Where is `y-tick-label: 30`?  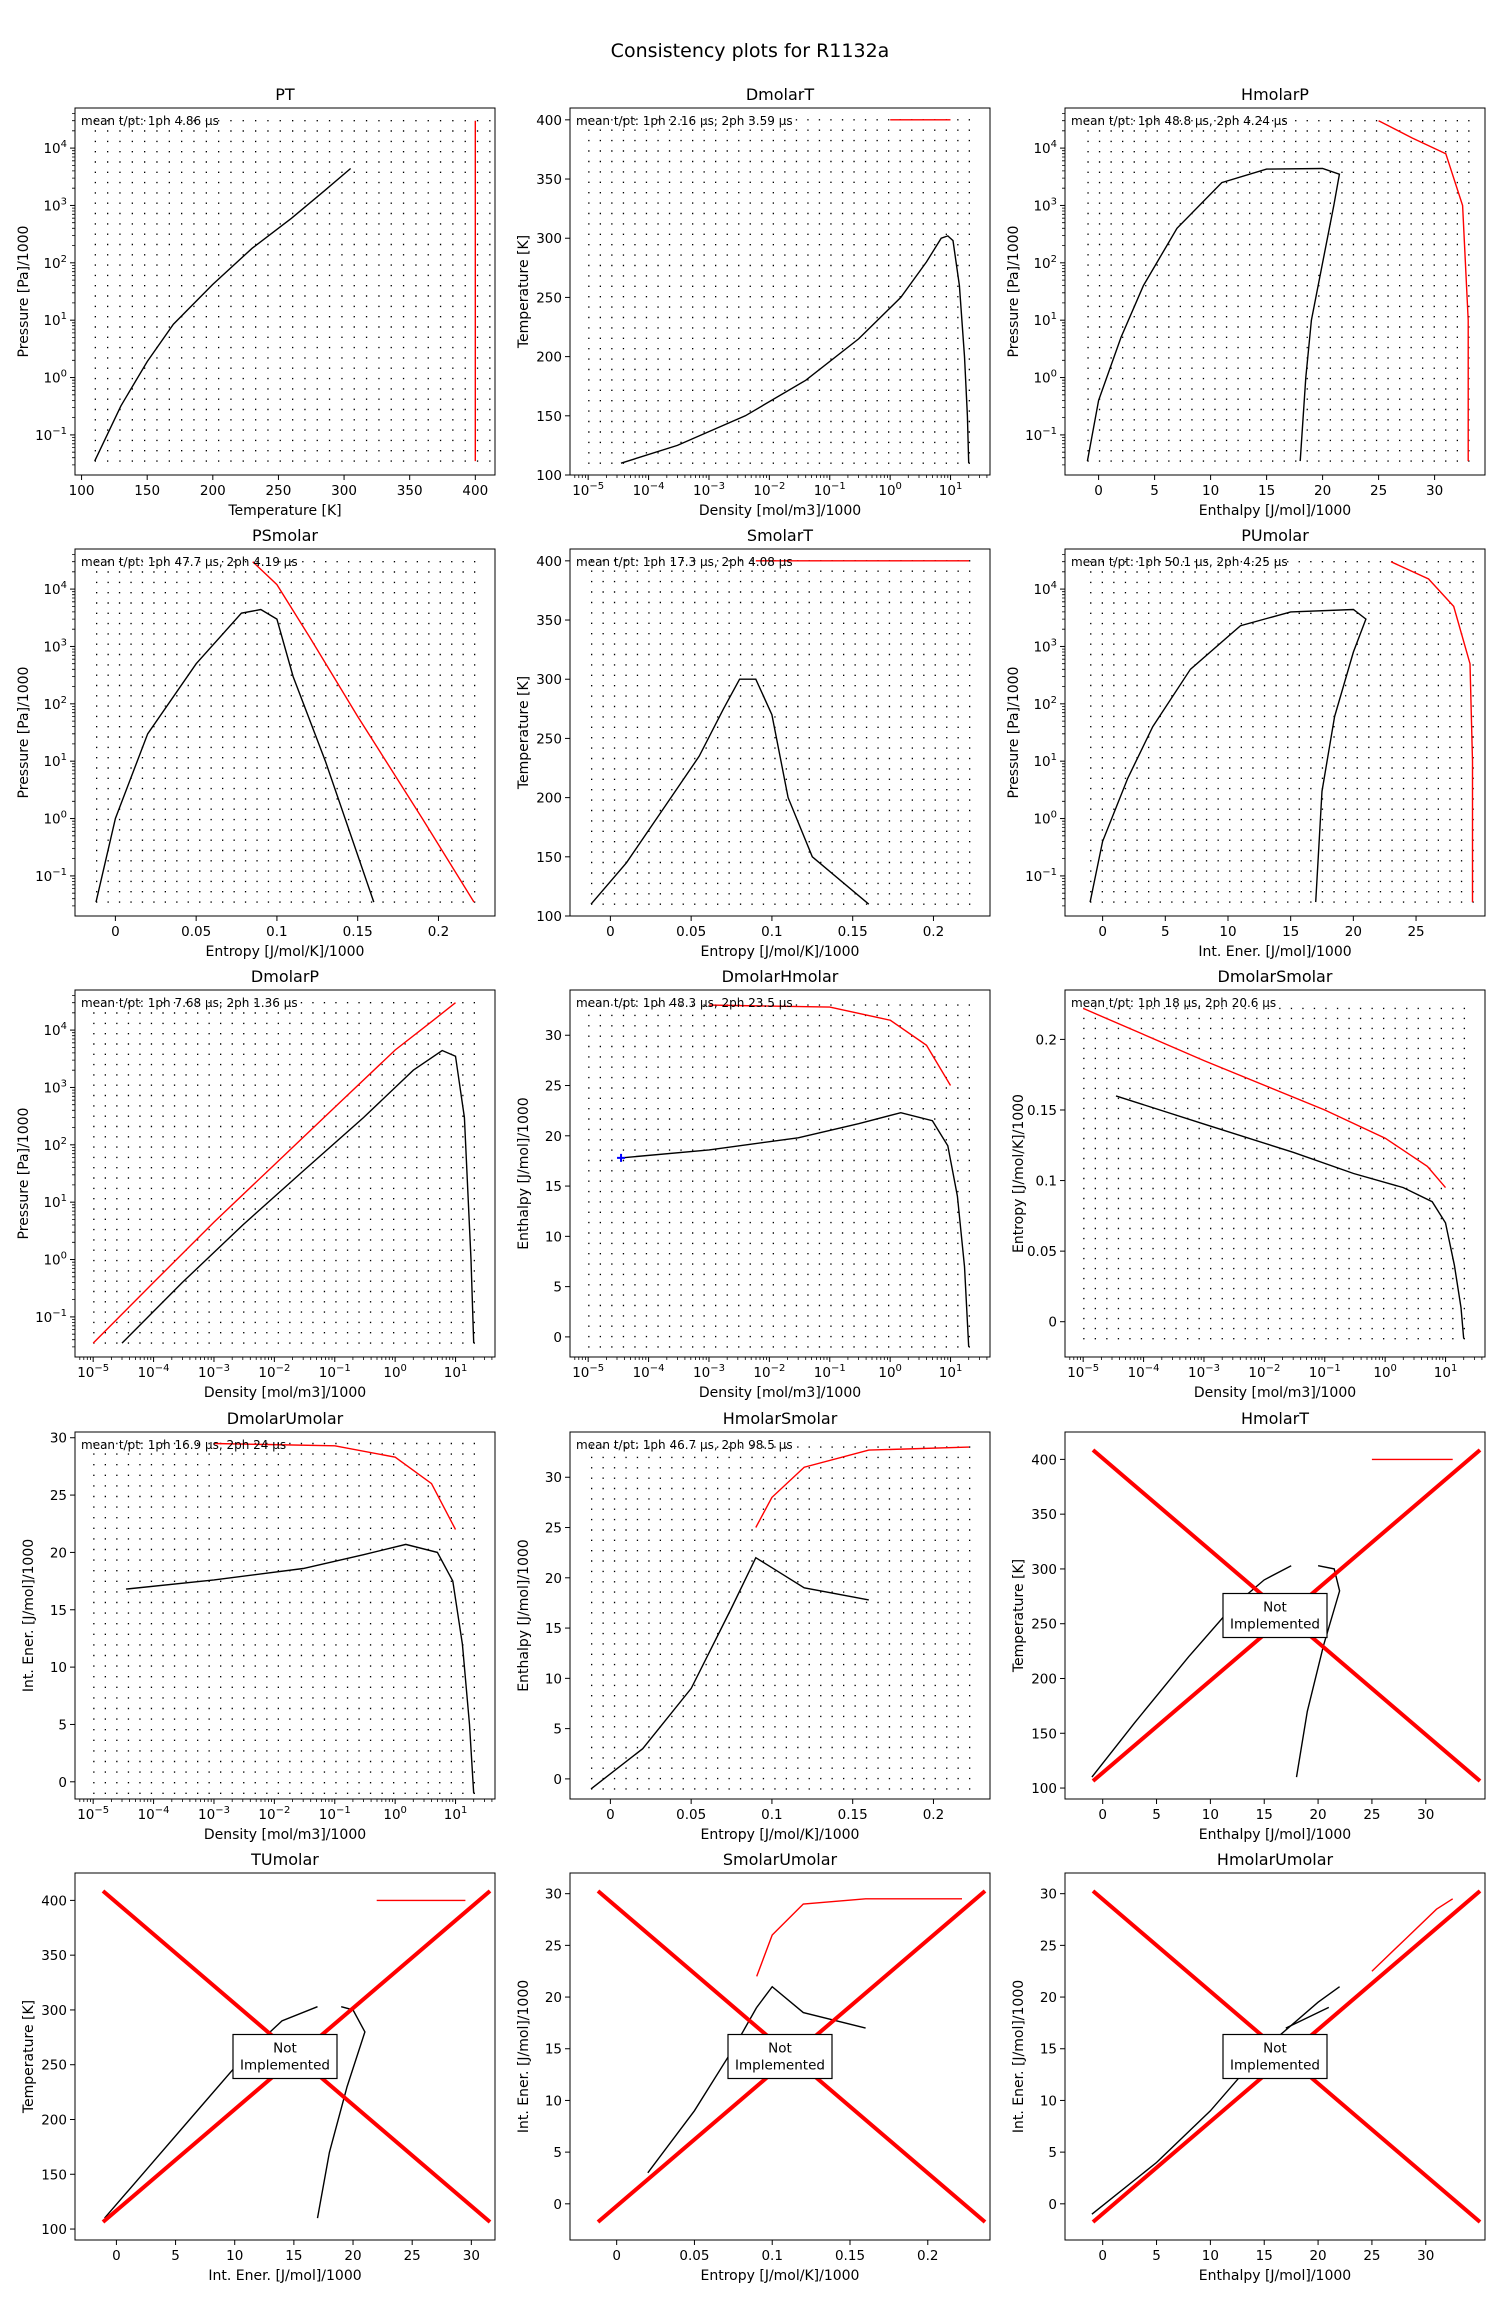
y-tick-label: 30 is located at coordinates (553, 1036).